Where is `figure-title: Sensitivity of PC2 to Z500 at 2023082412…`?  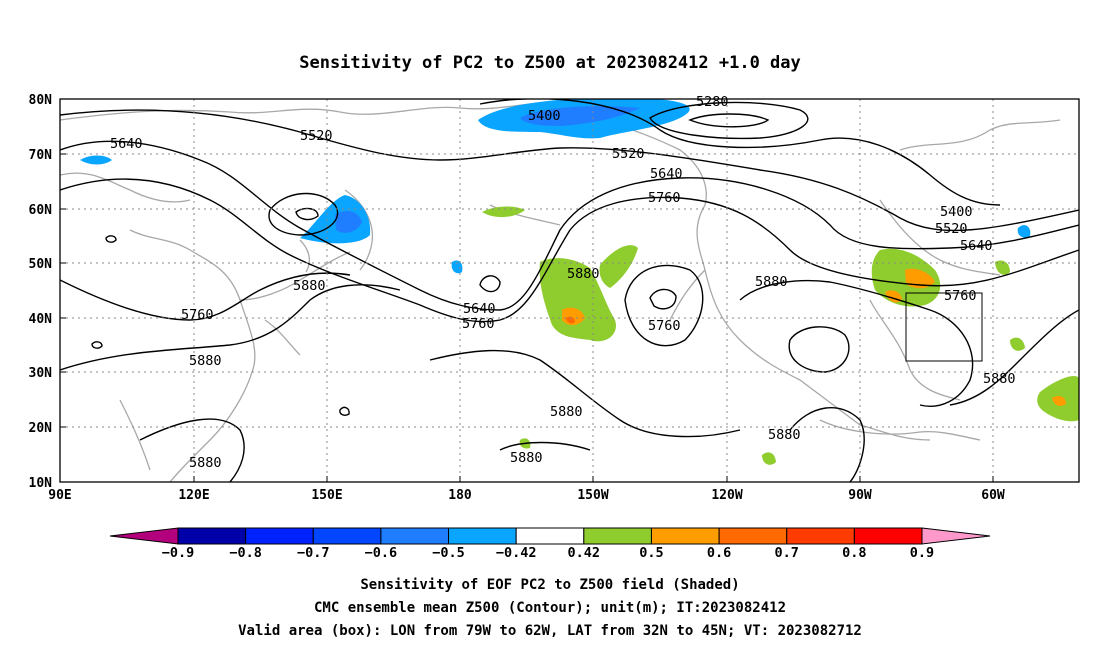 figure-title: Sensitivity of PC2 to Z500 at 2023082412… is located at coordinates (550, 63).